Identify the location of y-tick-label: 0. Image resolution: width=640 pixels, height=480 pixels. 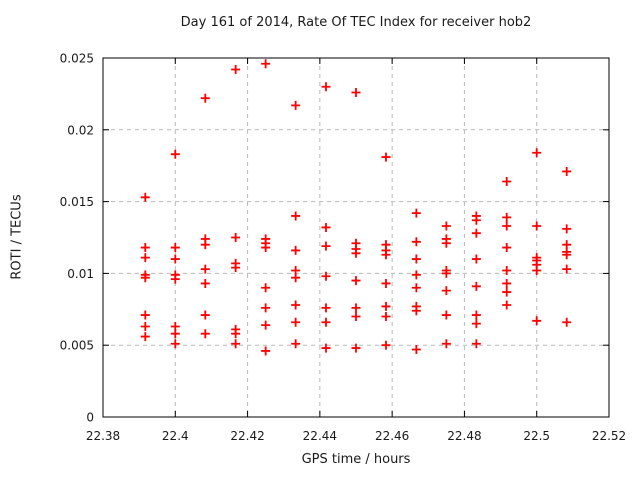
(90, 418).